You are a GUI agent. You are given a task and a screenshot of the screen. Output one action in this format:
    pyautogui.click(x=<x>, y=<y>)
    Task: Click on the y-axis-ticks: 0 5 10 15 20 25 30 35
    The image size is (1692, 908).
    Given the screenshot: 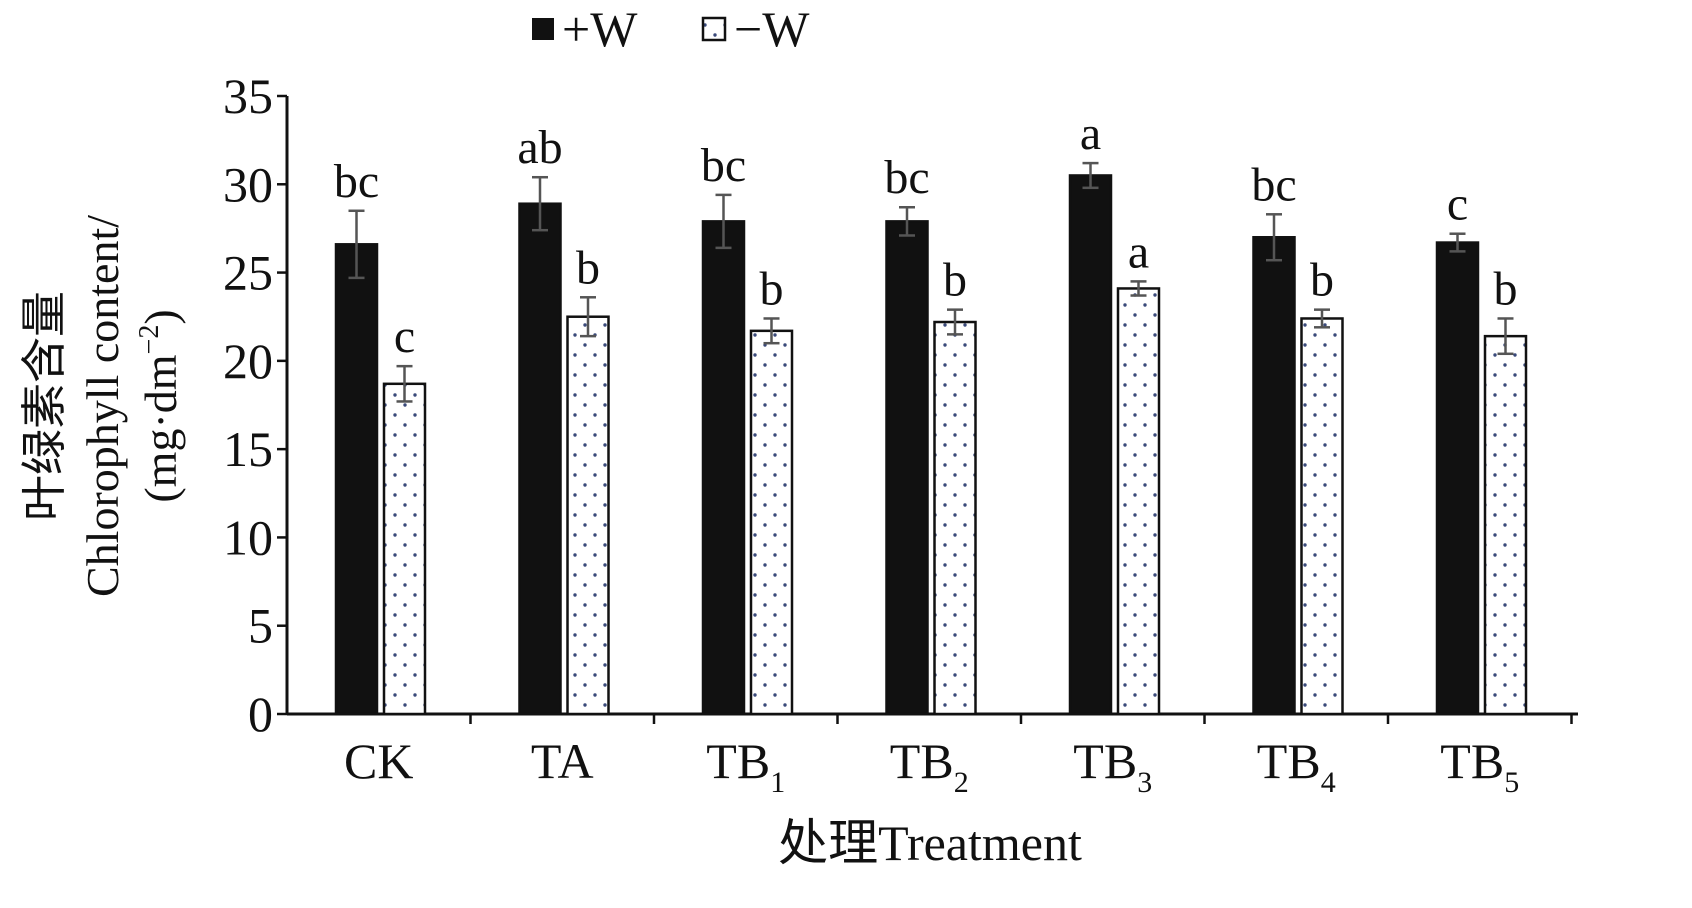 What is the action you would take?
    pyautogui.click(x=255, y=405)
    